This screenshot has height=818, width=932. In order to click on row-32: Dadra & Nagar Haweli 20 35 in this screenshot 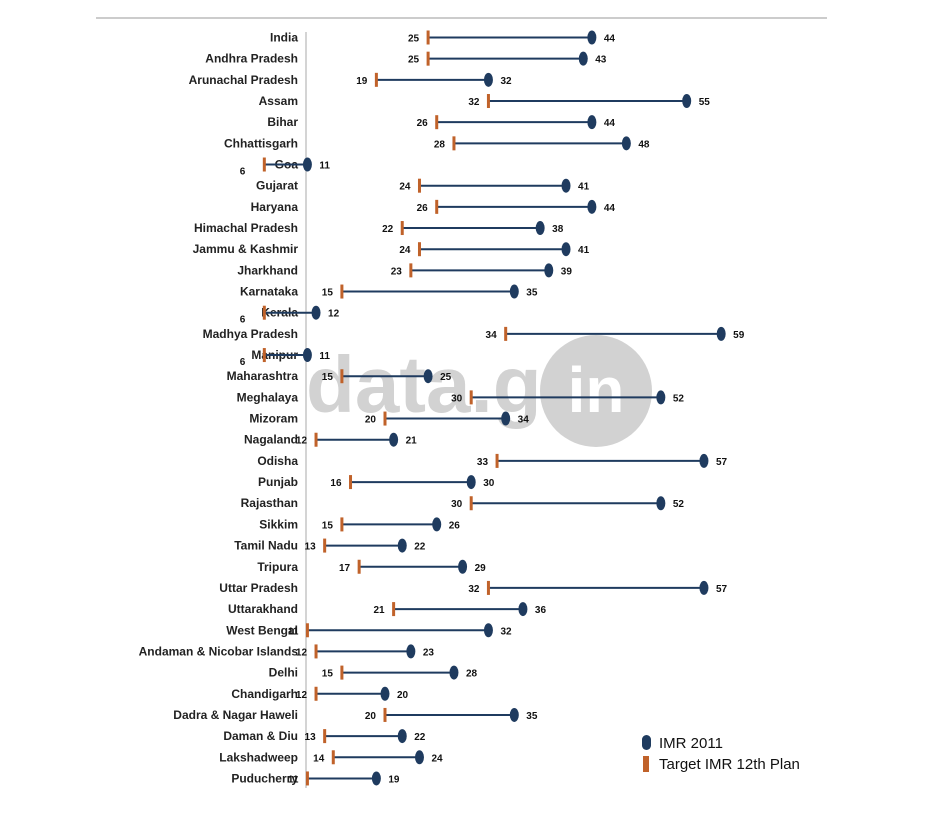, I will do `click(355, 714)`.